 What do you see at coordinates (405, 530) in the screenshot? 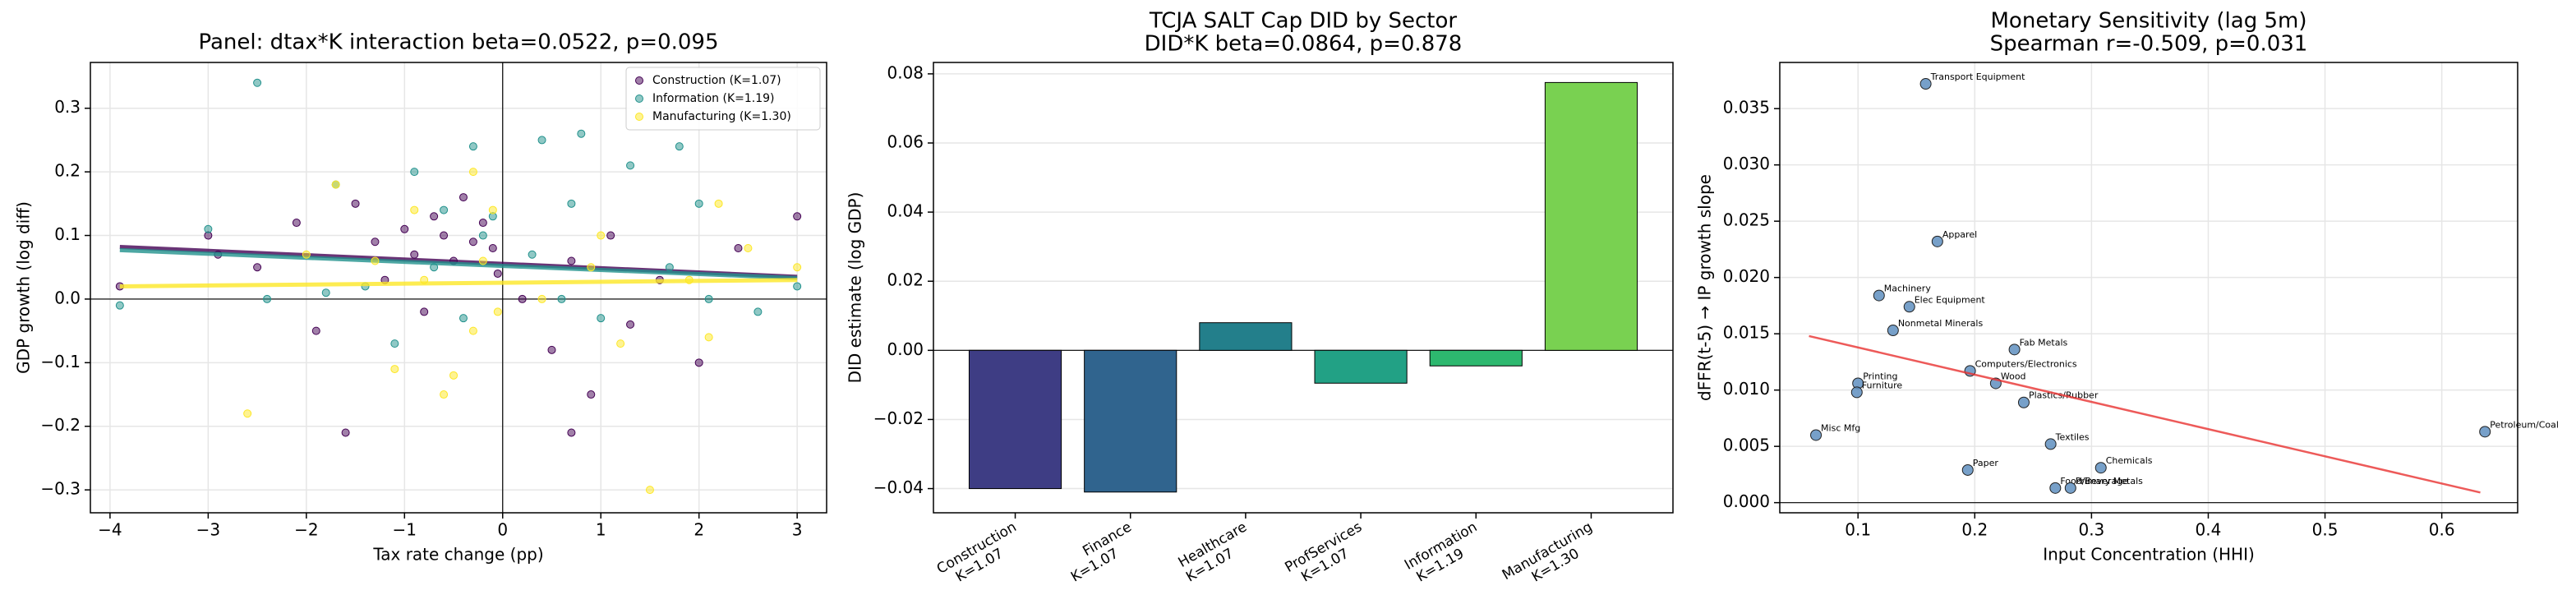
I see `x-tick-label: −1` at bounding box center [405, 530].